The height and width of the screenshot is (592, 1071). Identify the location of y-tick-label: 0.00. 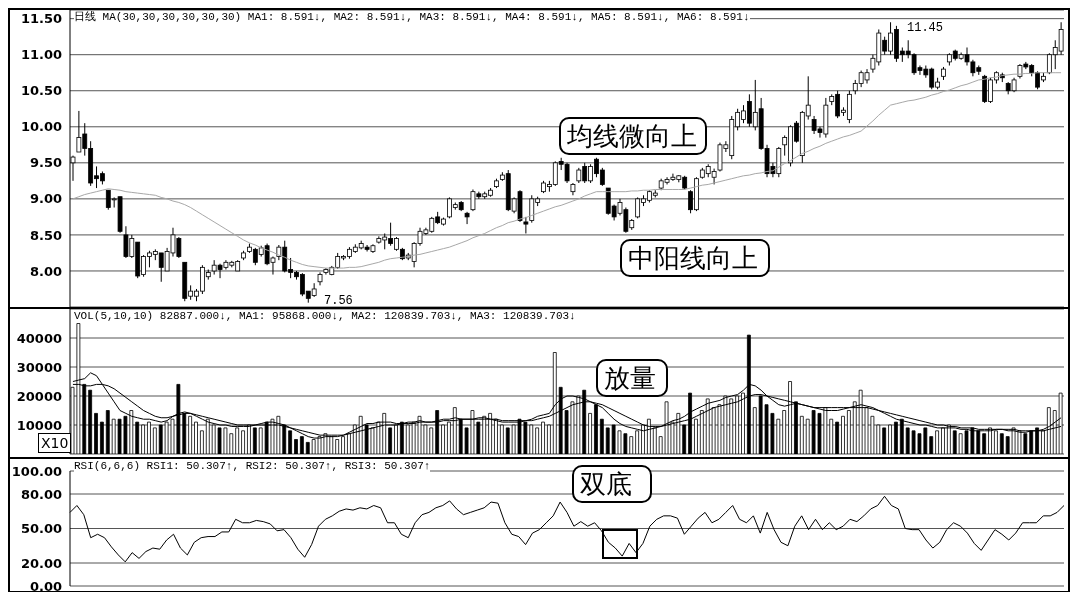
(45, 585).